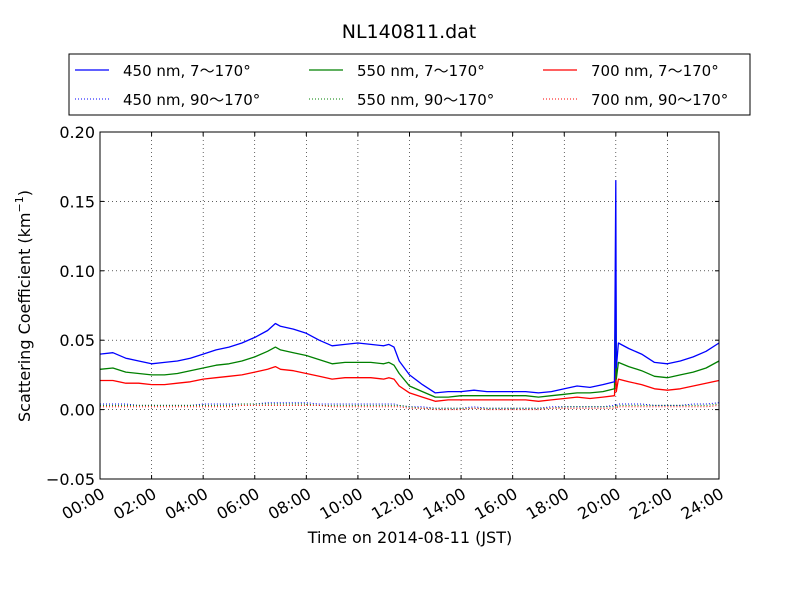  Describe the element at coordinates (421, 71) in the screenshot. I see `legend-label: 550 nm, 7～170°` at that location.